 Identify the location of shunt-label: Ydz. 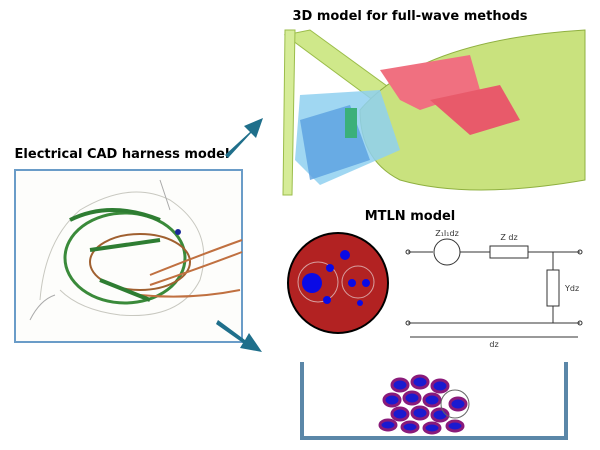
(571, 288).